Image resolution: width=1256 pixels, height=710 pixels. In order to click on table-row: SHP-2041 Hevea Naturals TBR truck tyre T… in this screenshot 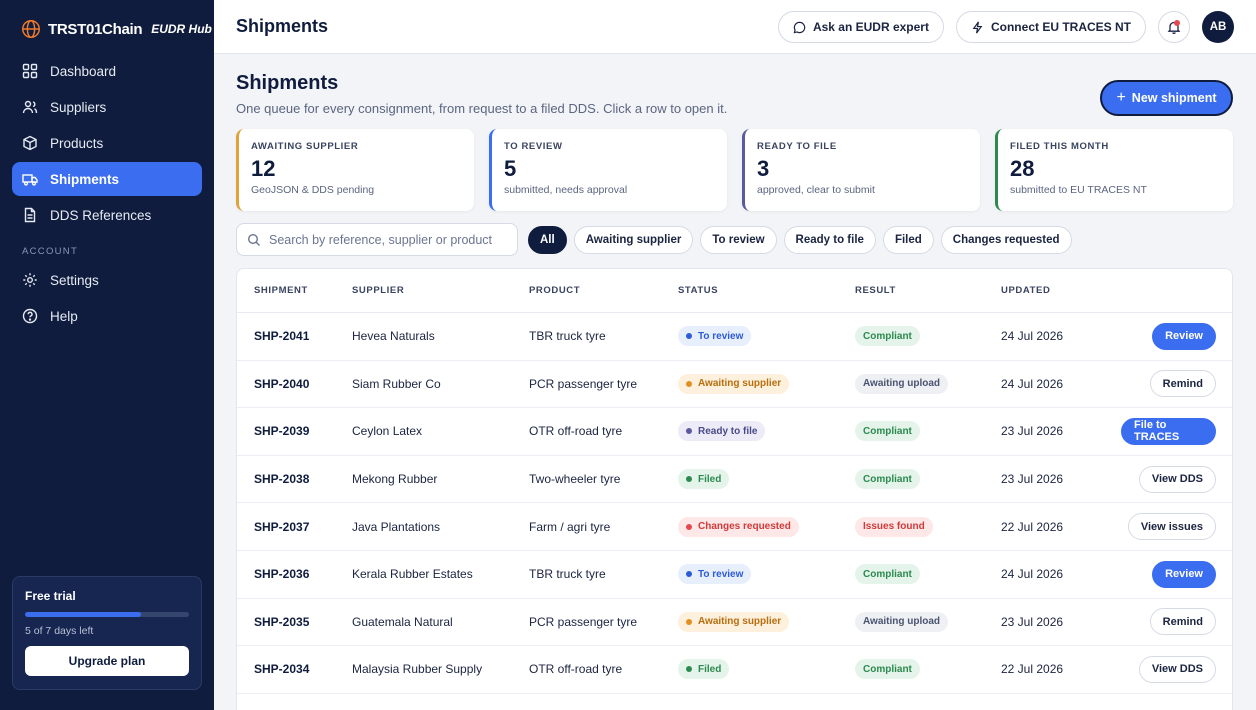, I will do `click(734, 337)`.